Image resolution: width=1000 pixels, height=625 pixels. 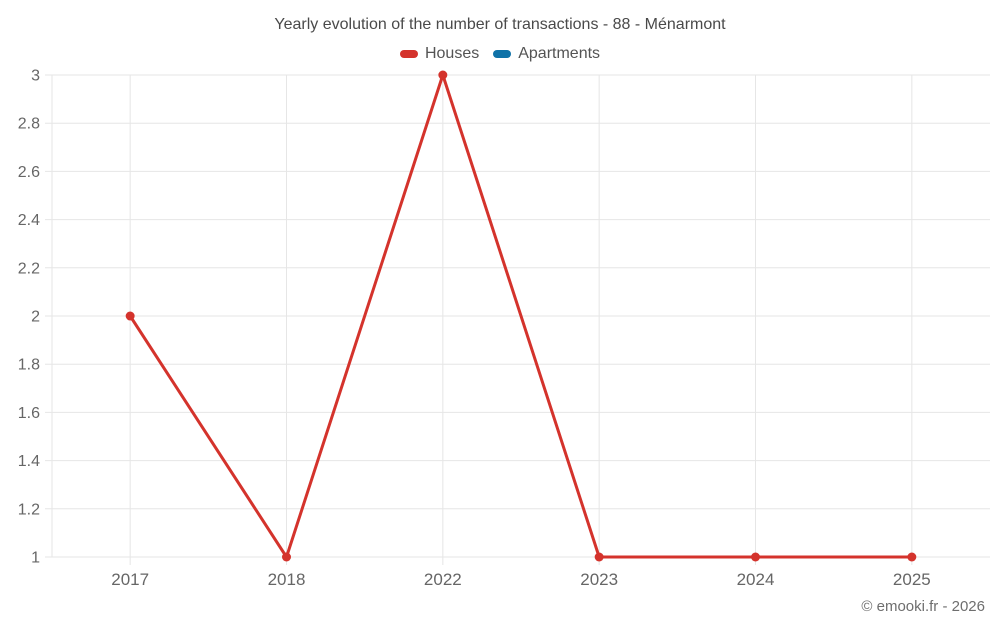 What do you see at coordinates (408, 54) in the screenshot?
I see `houses-legend-swatch-icon` at bounding box center [408, 54].